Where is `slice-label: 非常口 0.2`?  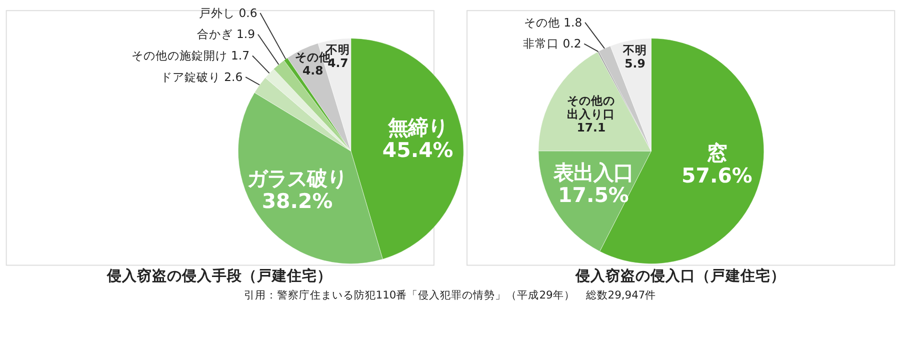 slice-label: 非常口 0.2 is located at coordinates (552, 43).